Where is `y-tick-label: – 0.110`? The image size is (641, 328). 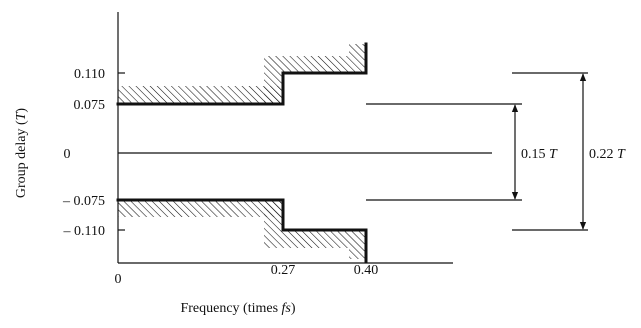
y-tick-label: – 0.110 is located at coordinates (84, 231).